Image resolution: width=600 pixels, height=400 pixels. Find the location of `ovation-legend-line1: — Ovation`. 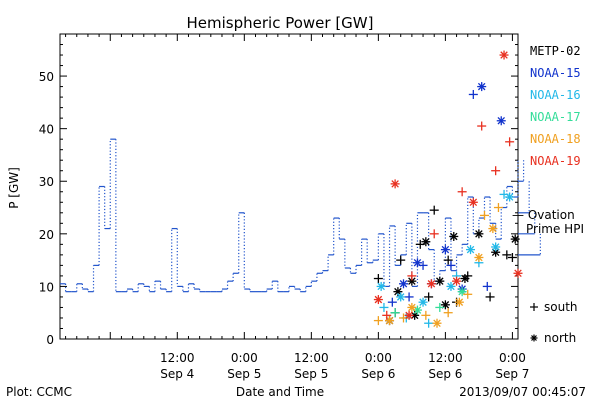

ovation-legend-line1: — Ovation is located at coordinates (543, 215).